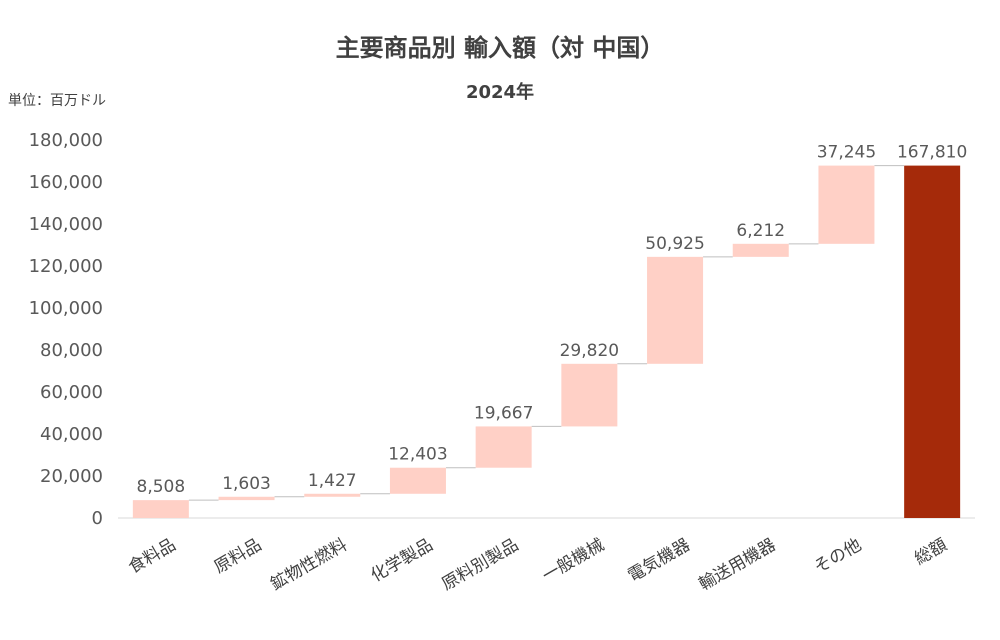  What do you see at coordinates (573, 560) in the screenshot?
I see `category-label: 一般機械` at bounding box center [573, 560].